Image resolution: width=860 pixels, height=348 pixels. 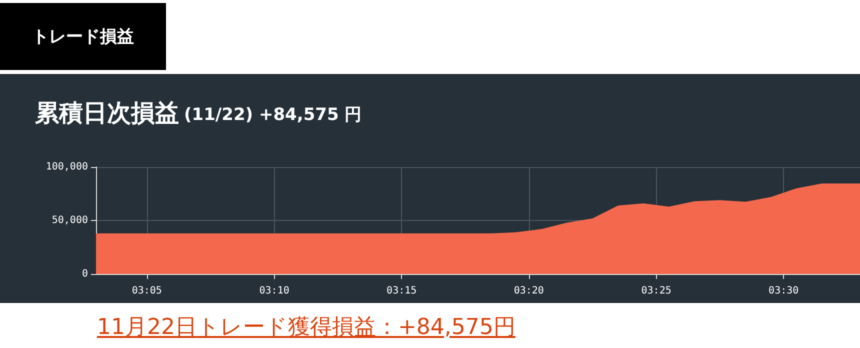 I want to click on text: トレード損益, so click(x=83, y=36).